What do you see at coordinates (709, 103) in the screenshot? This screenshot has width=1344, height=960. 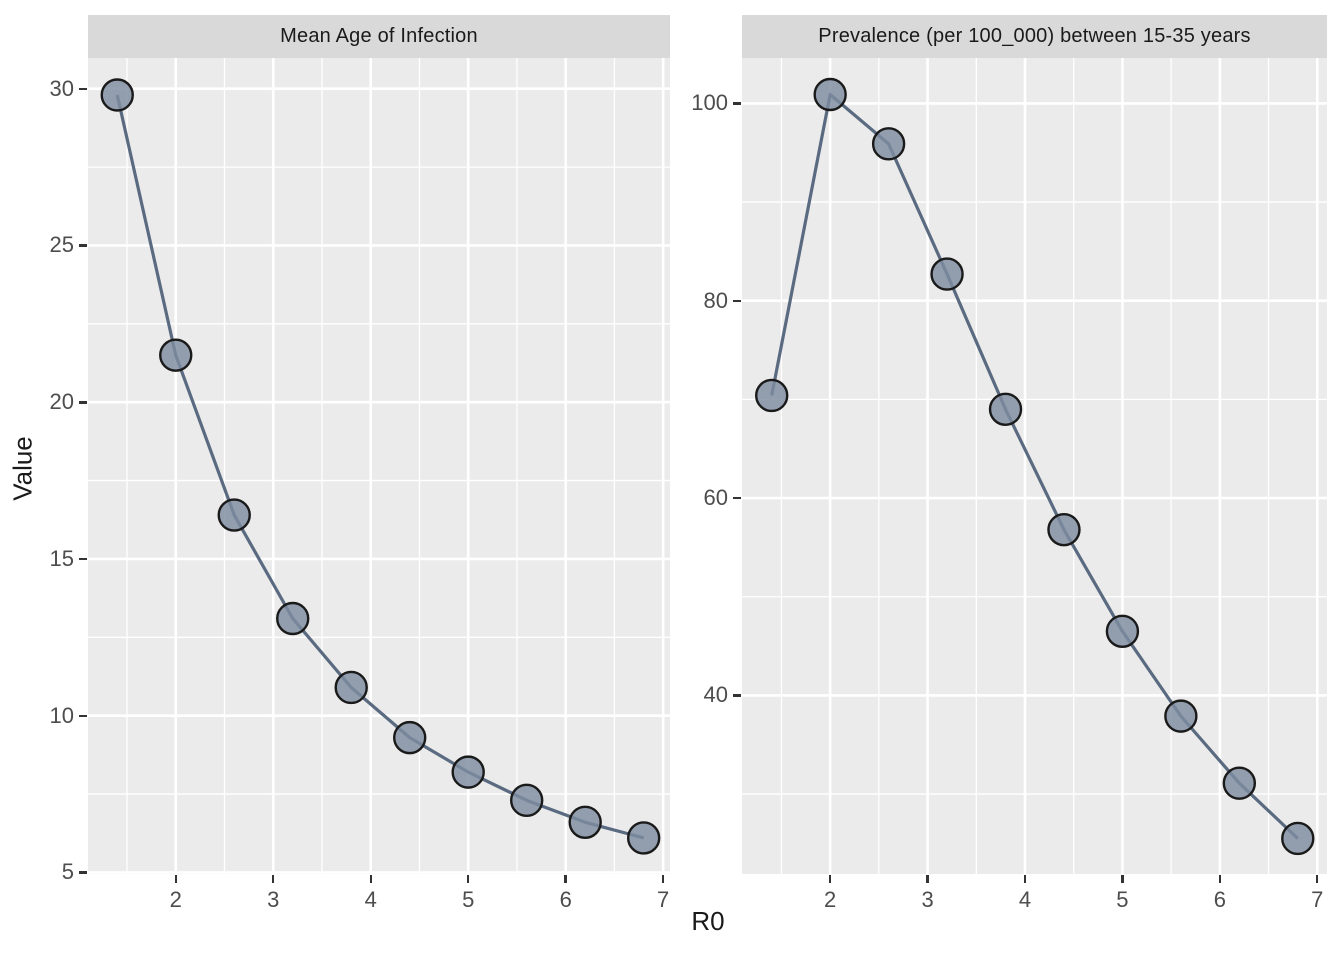 I see `y-tick-label: 100` at bounding box center [709, 103].